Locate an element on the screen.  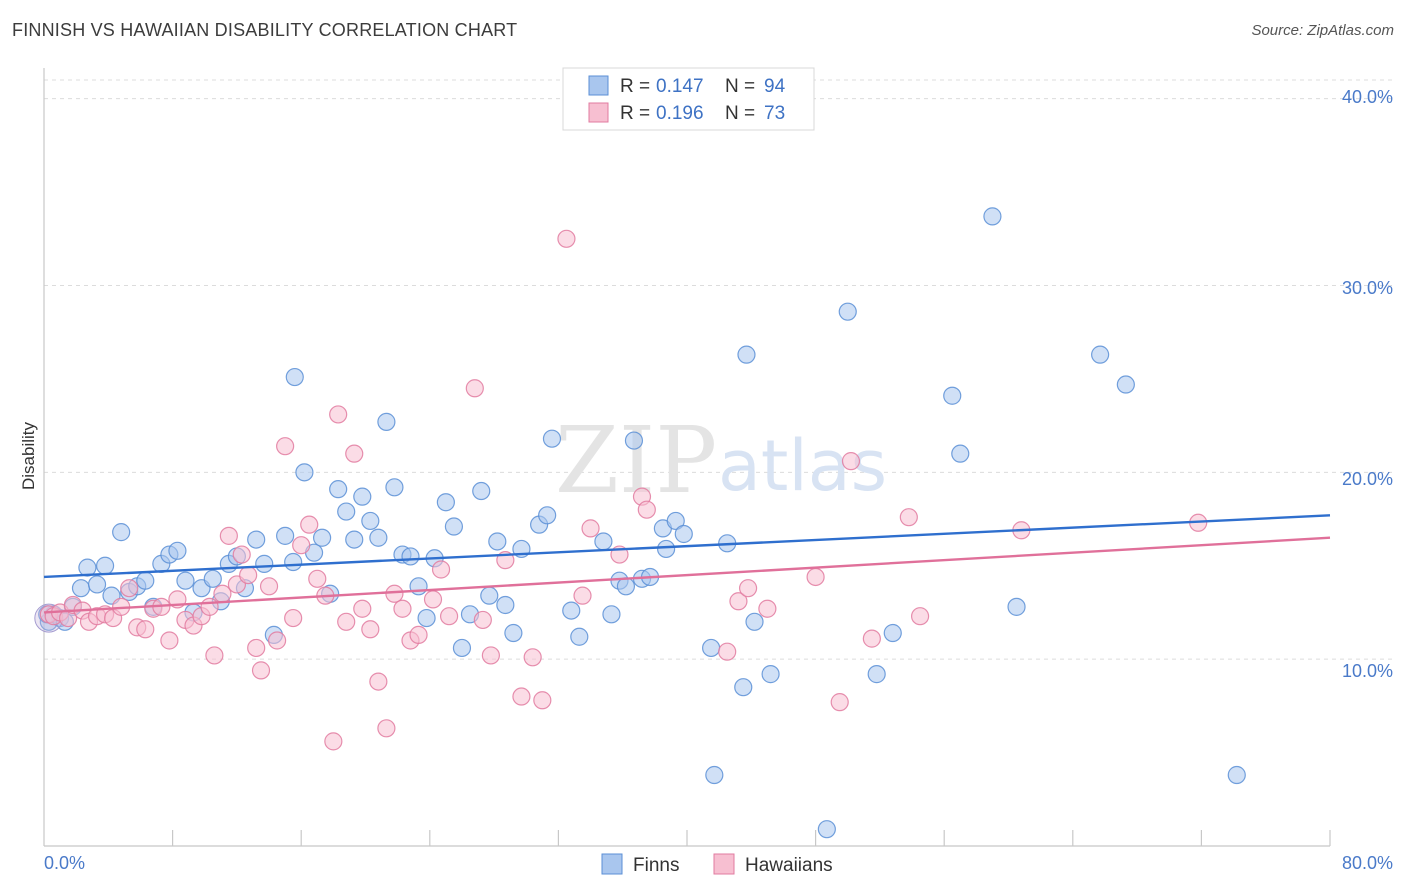
y-tick-label-40: 40.0% is located at coordinates (1367, 97).